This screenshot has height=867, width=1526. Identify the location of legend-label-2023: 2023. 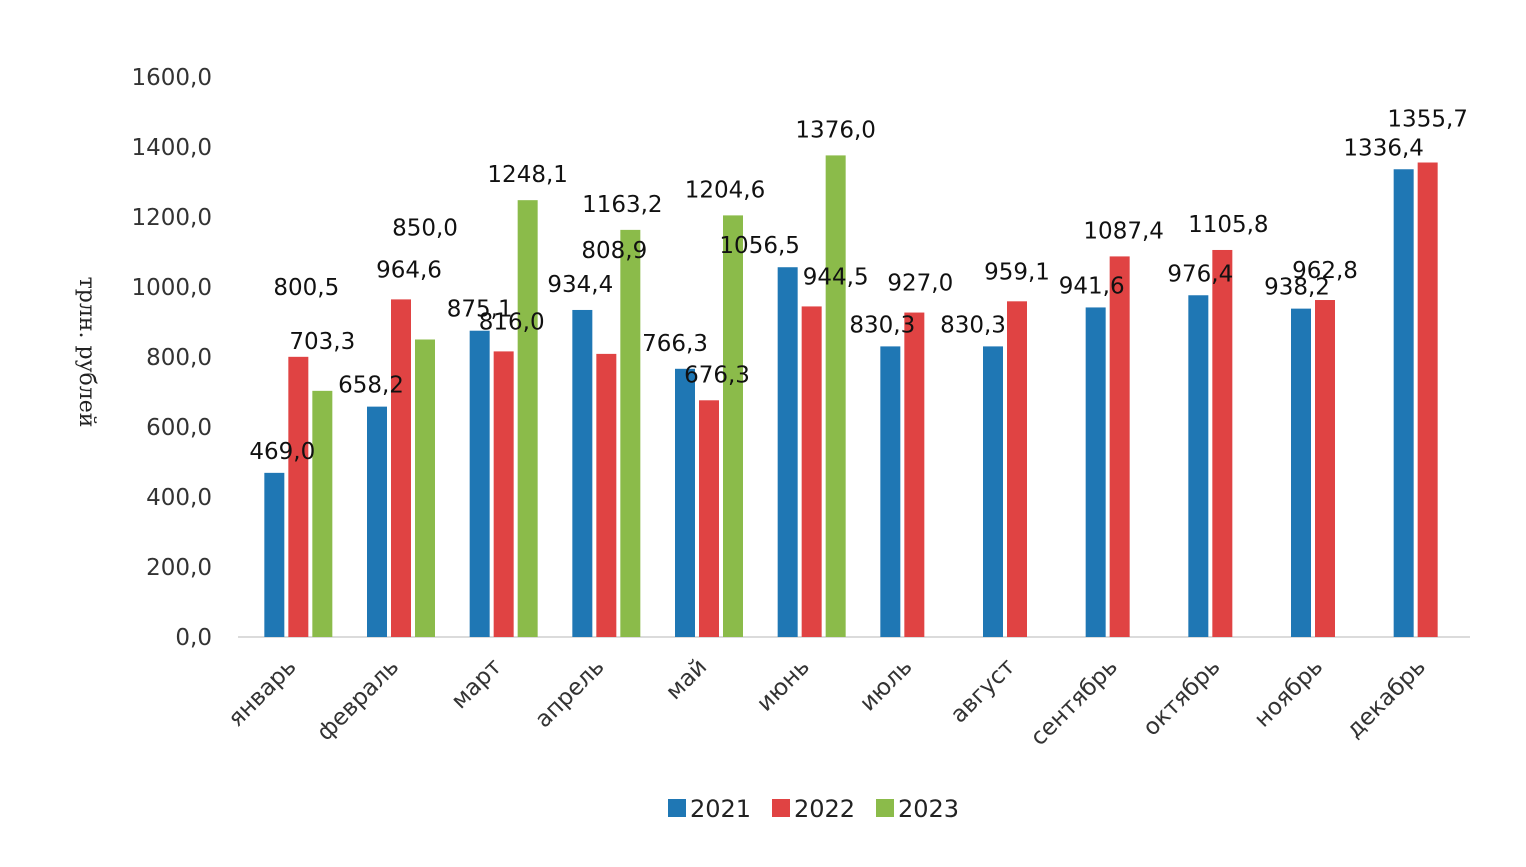
(928, 809).